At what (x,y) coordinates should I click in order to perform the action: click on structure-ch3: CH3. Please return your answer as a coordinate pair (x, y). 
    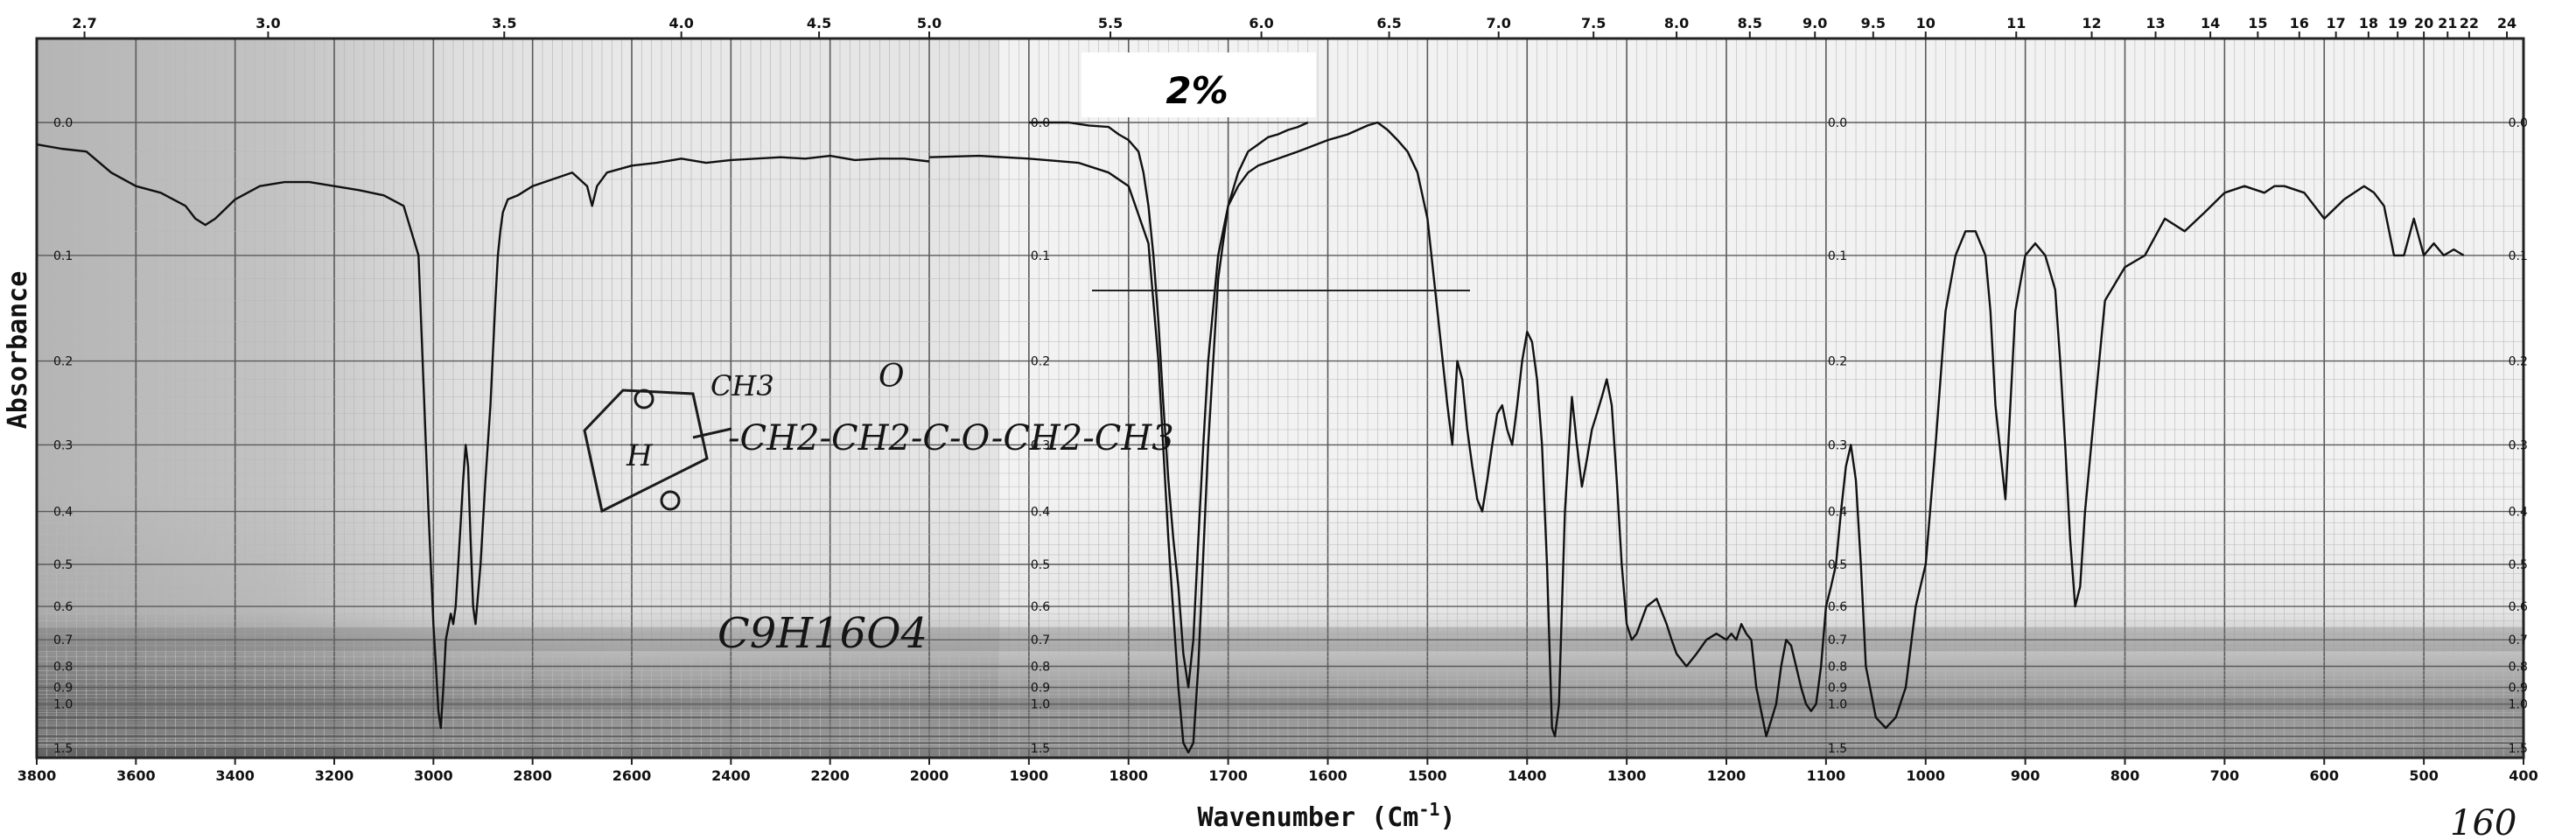
    Looking at the image, I should click on (742, 385).